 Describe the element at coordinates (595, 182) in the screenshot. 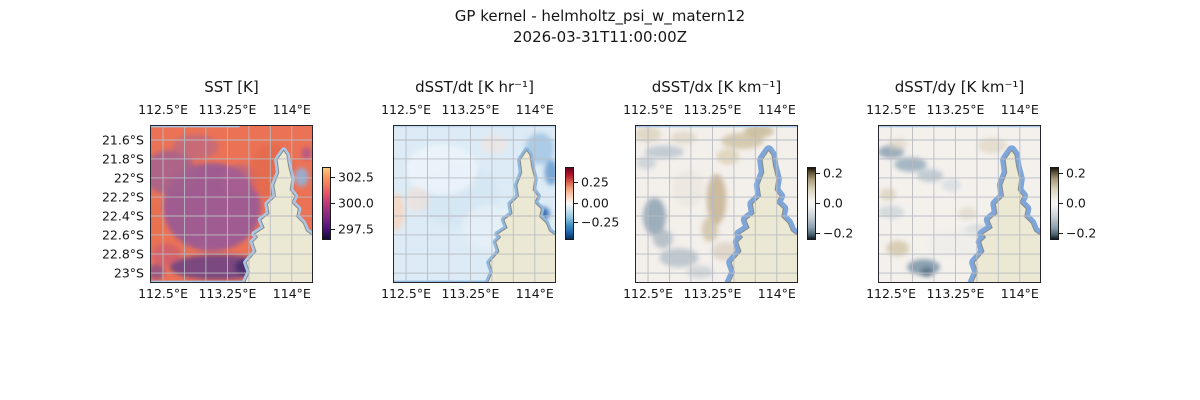

I see `colorbar-tick-label: 0.25` at that location.